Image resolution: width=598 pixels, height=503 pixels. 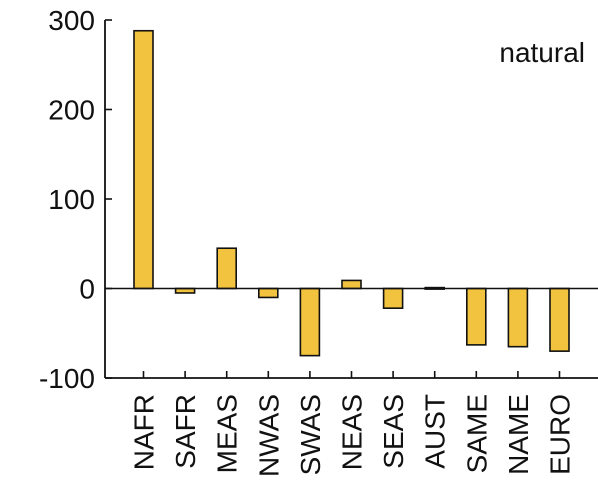 What do you see at coordinates (144, 432) in the screenshot?
I see `x-tick-label-nafr: NAFR` at bounding box center [144, 432].